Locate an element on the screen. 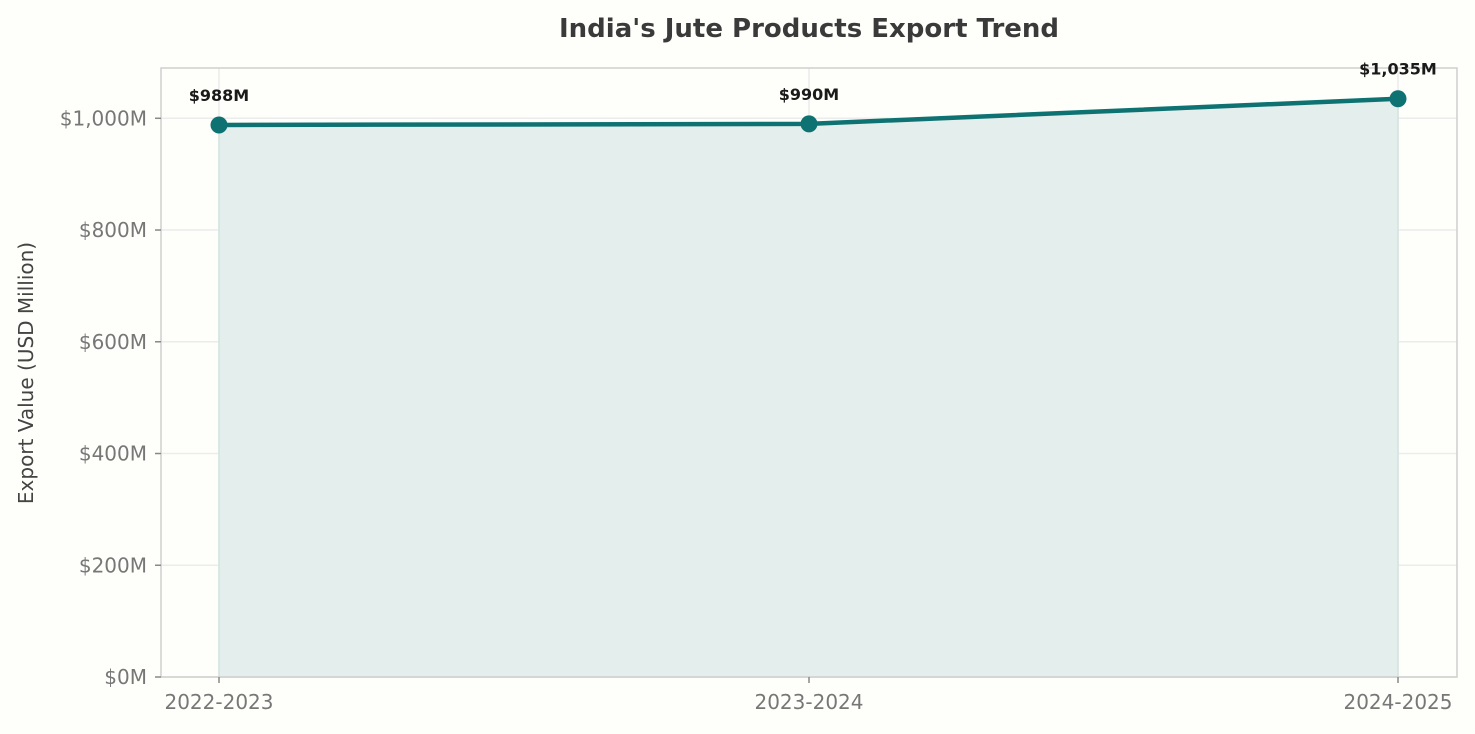 The image size is (1475, 734). y-axis-label: Export Value (USD Million) is located at coordinates (26, 373).